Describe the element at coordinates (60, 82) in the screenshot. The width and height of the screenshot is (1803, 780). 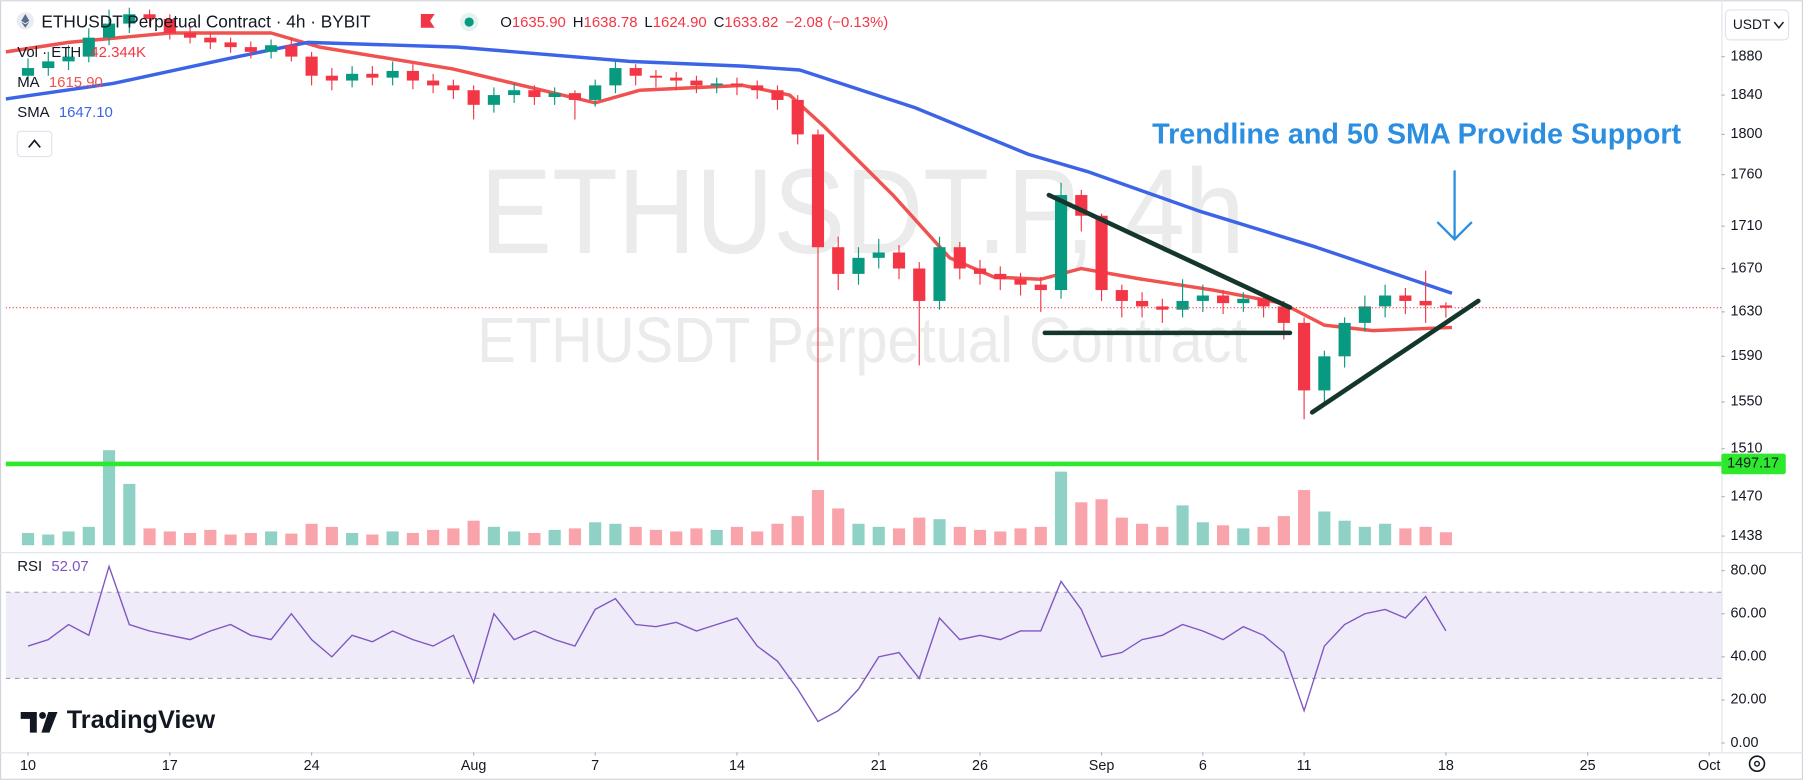
I see `legend-row: MA 1615.90` at that location.